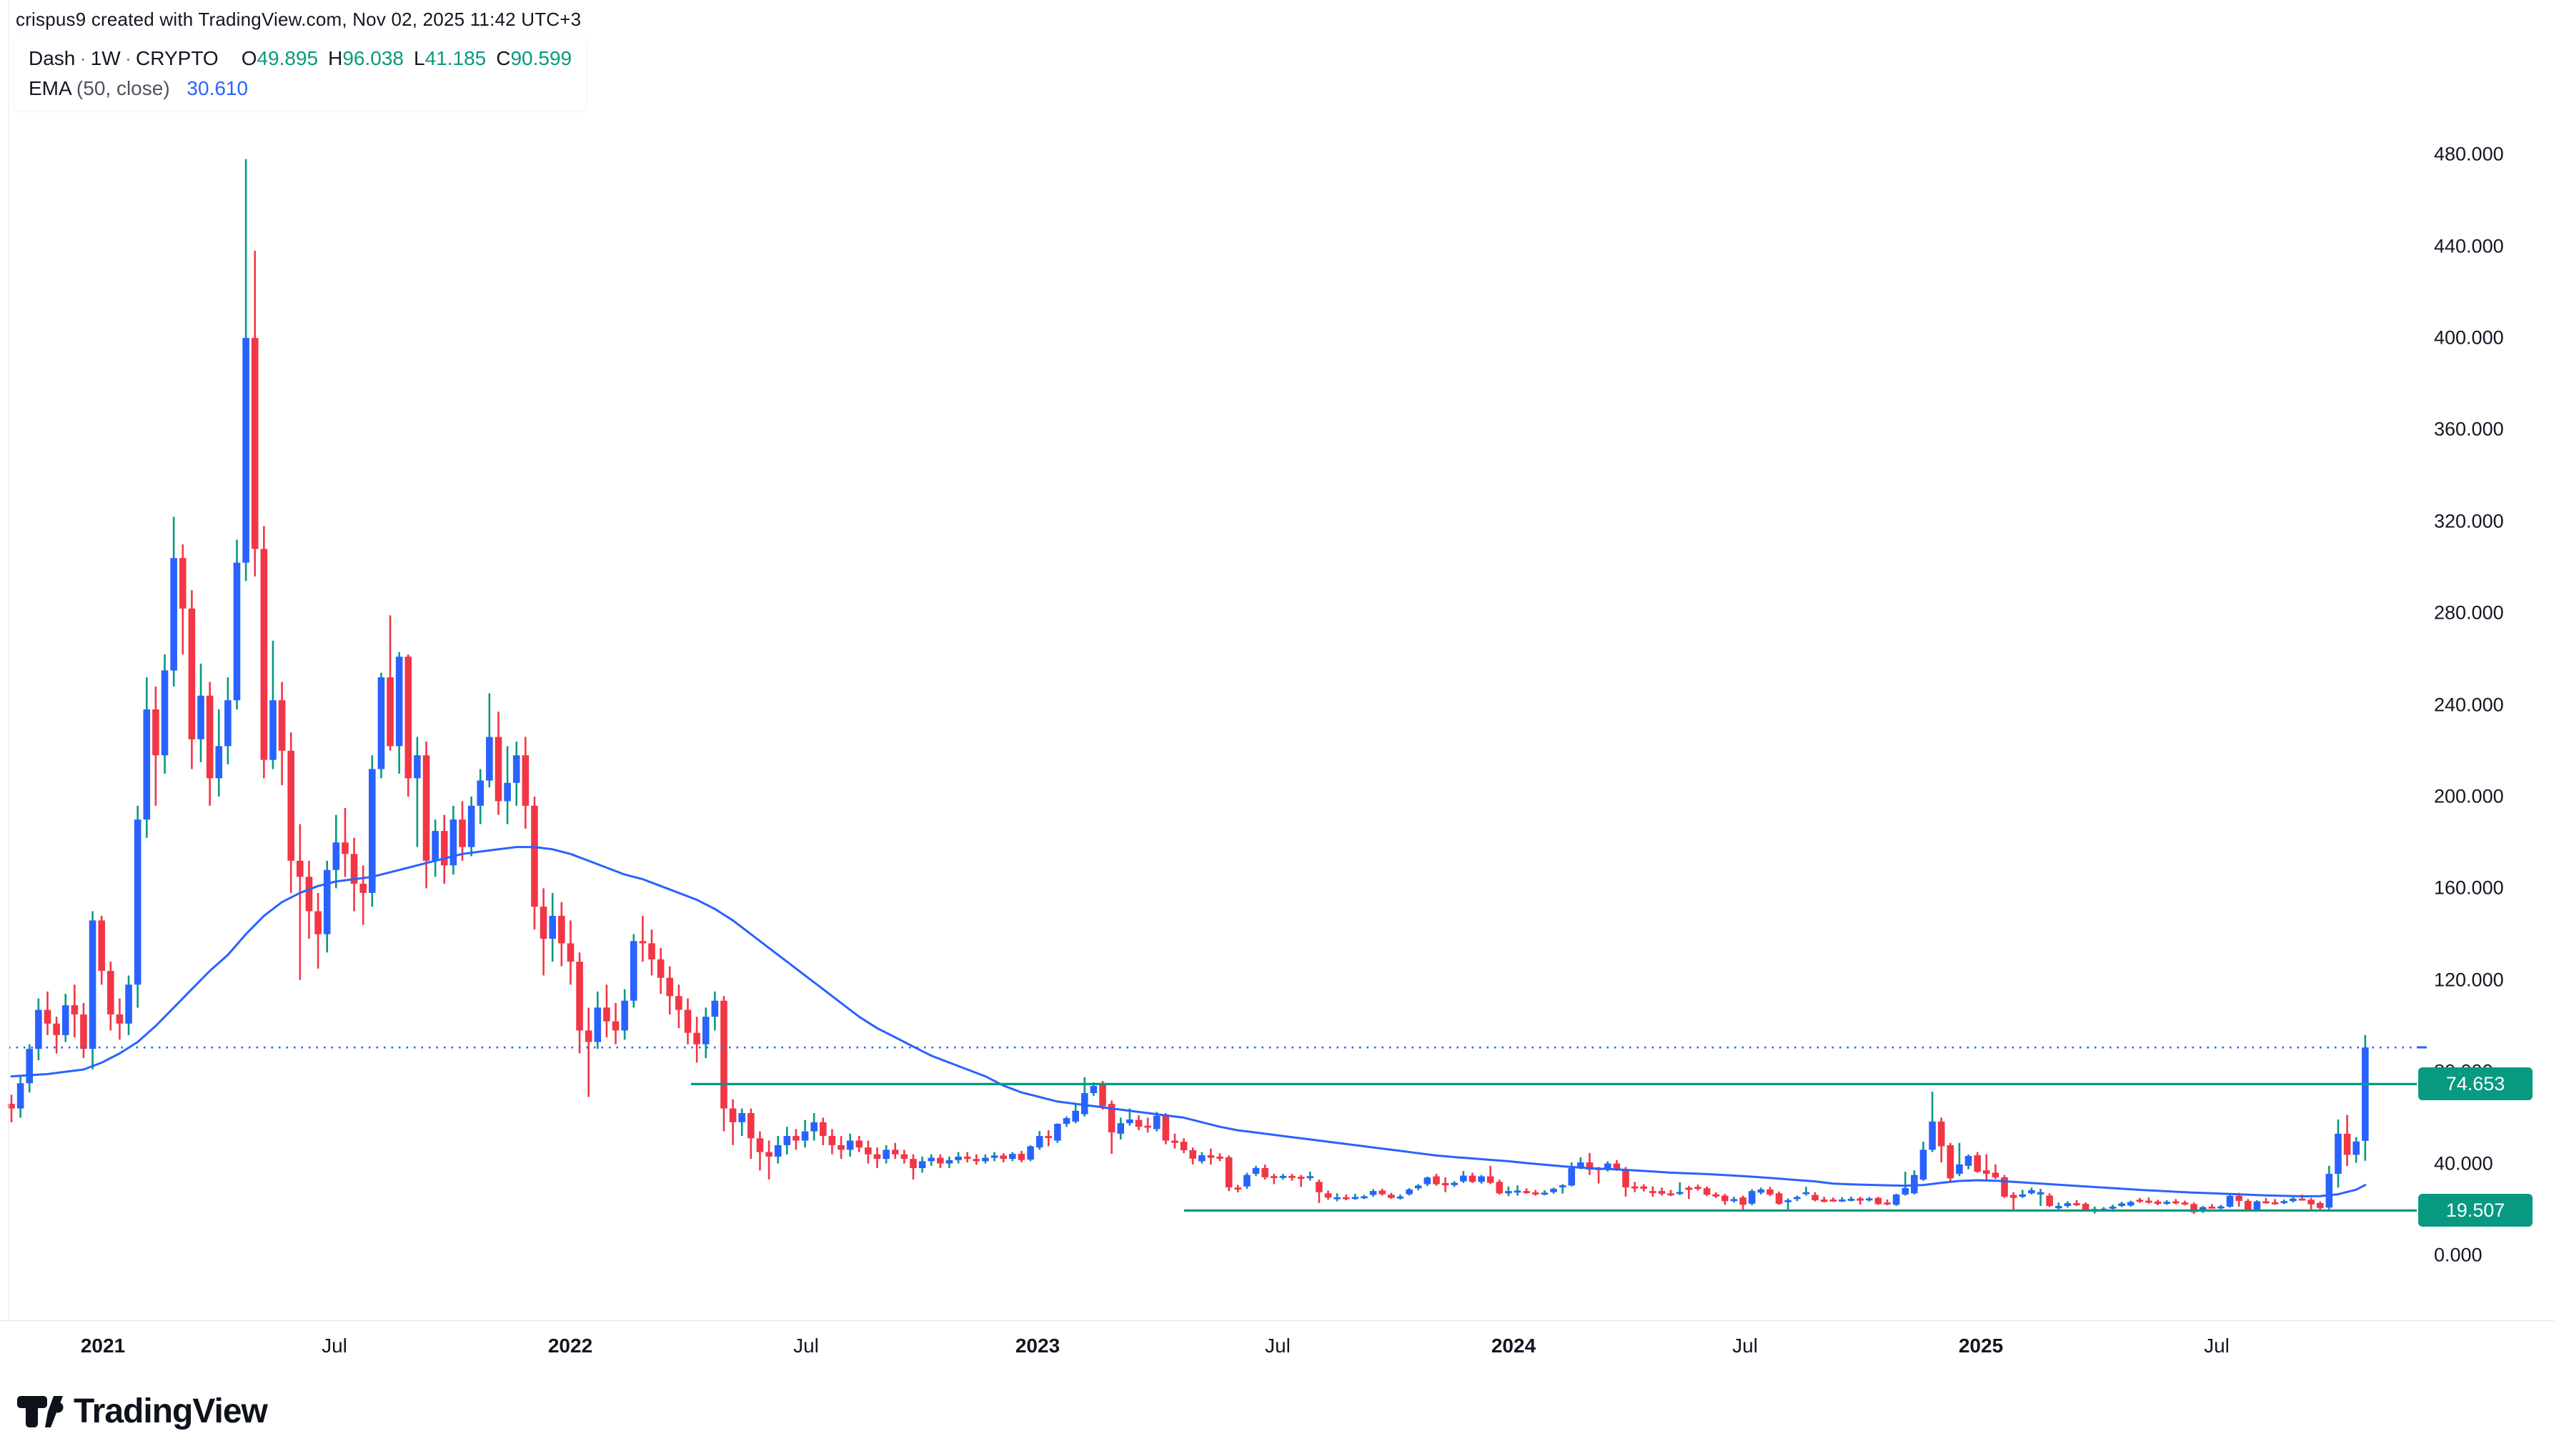 The image size is (2554, 1456). I want to click on price-tick-label: 280.000, so click(2469, 613).